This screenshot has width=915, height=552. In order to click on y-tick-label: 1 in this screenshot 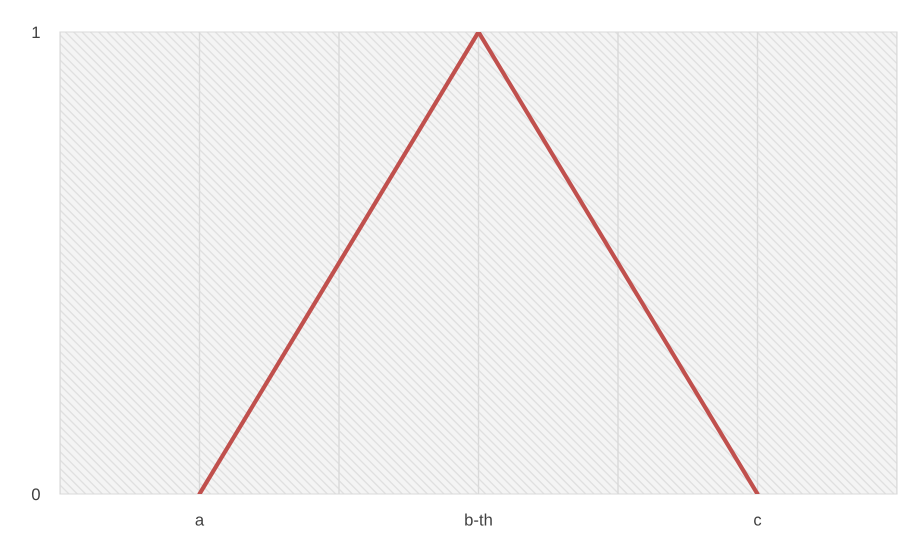, I will do `click(36, 32)`.